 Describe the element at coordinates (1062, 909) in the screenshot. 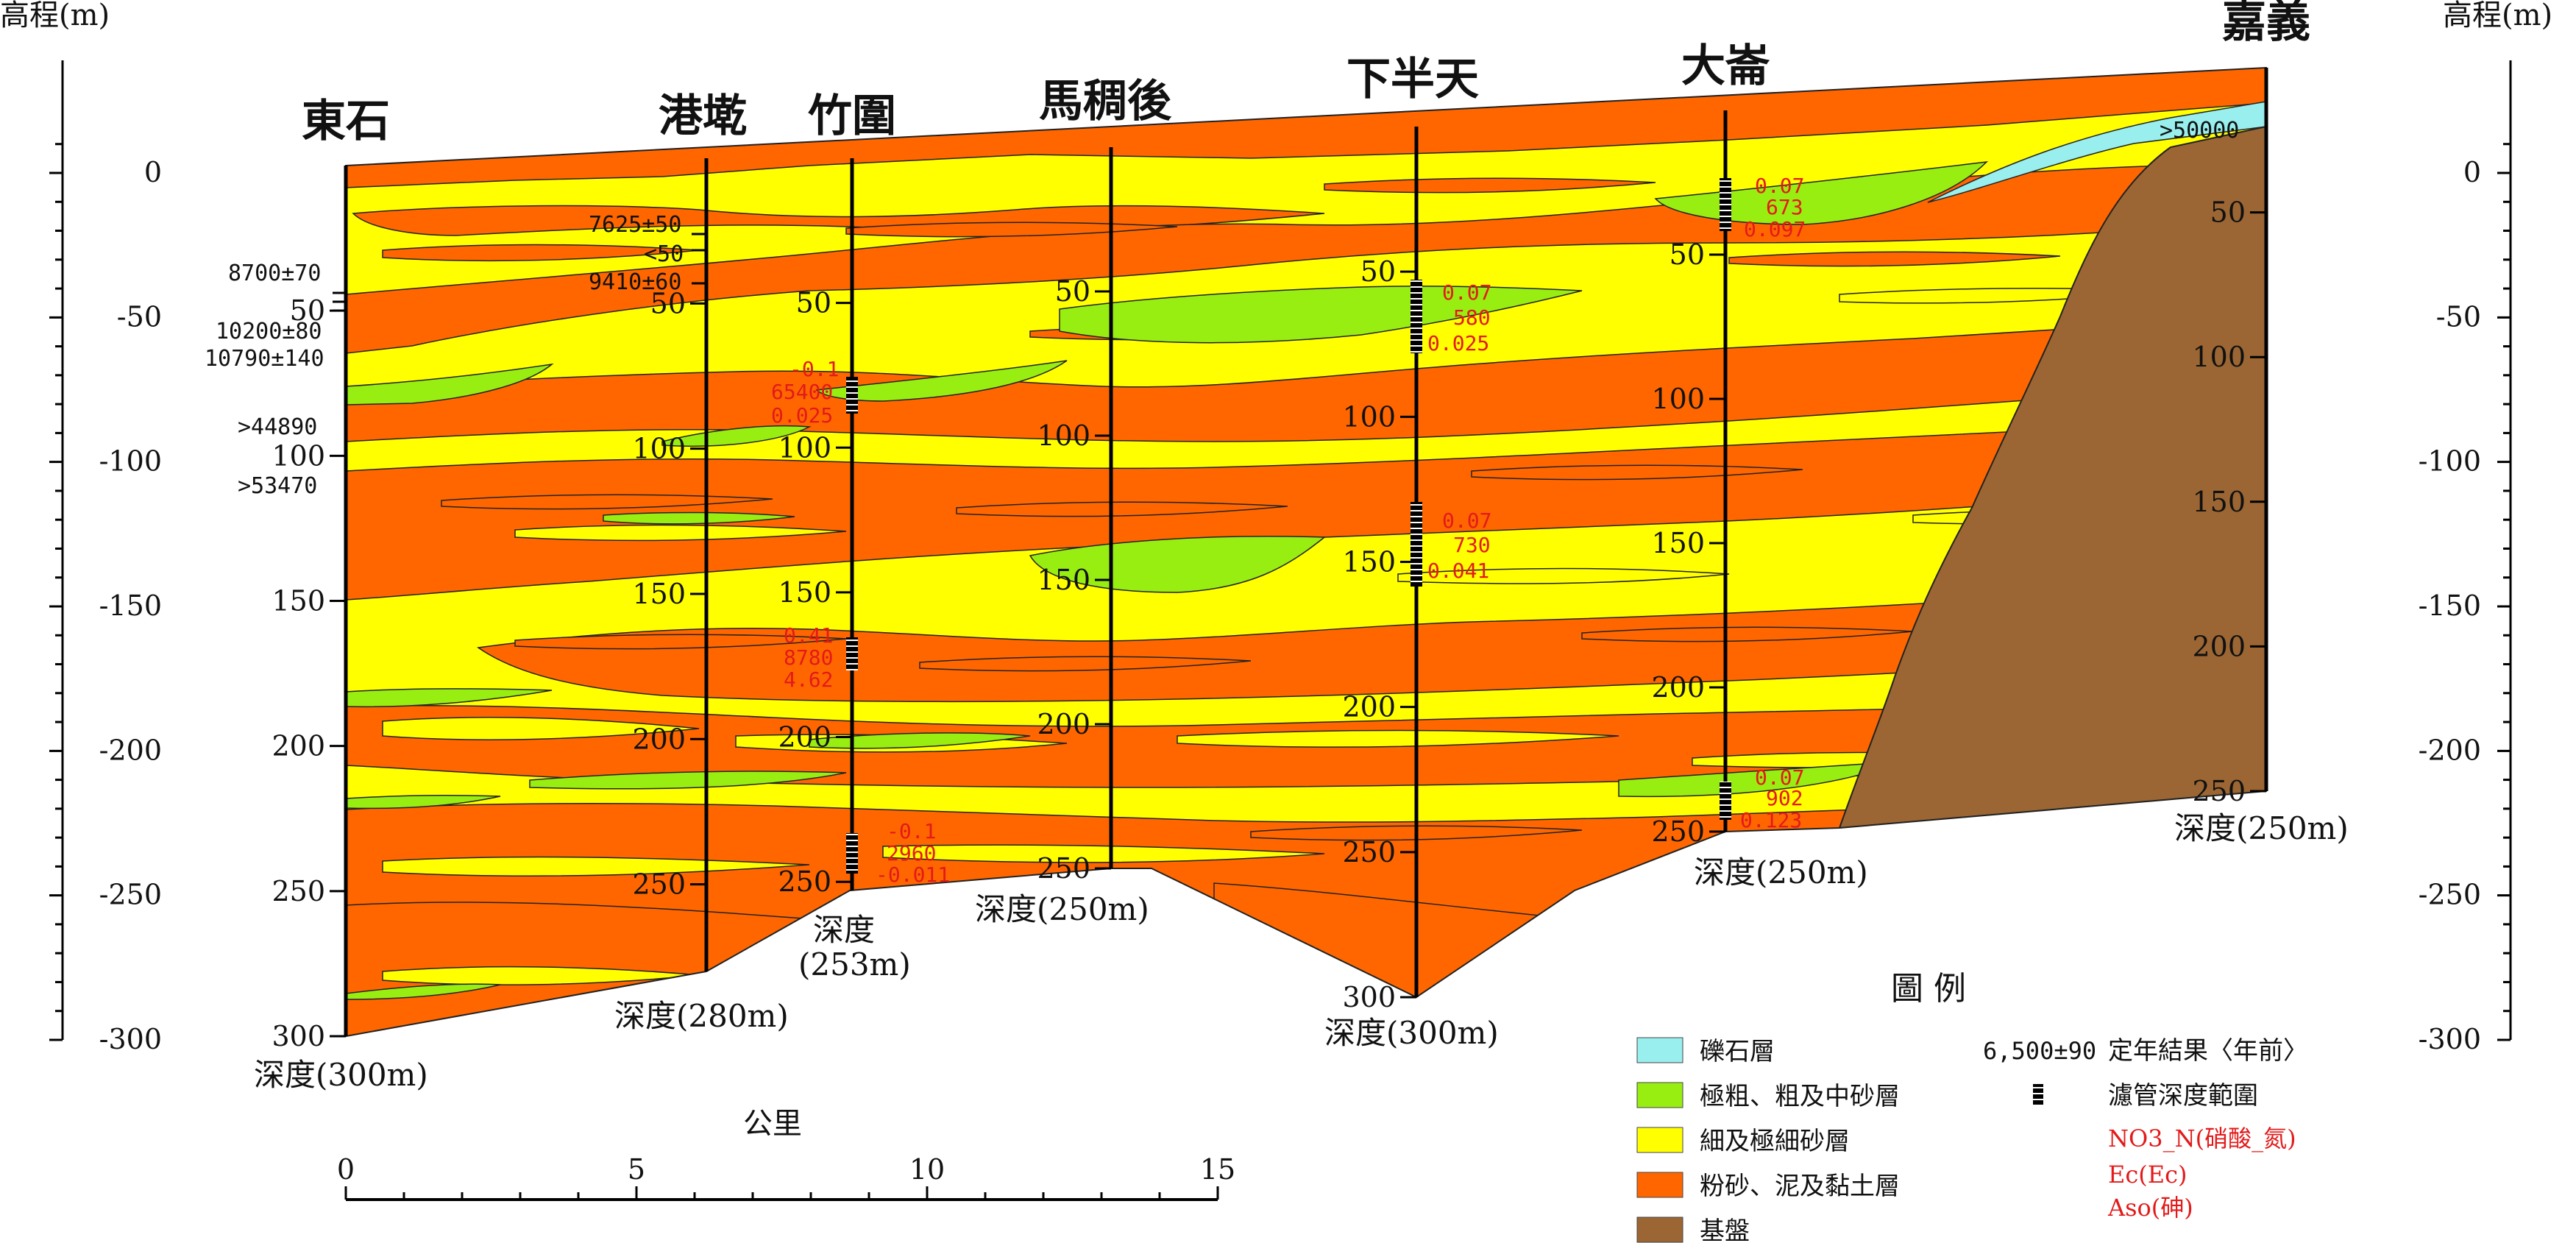

I see `depth-label-machouhou: 深度(250m)` at that location.